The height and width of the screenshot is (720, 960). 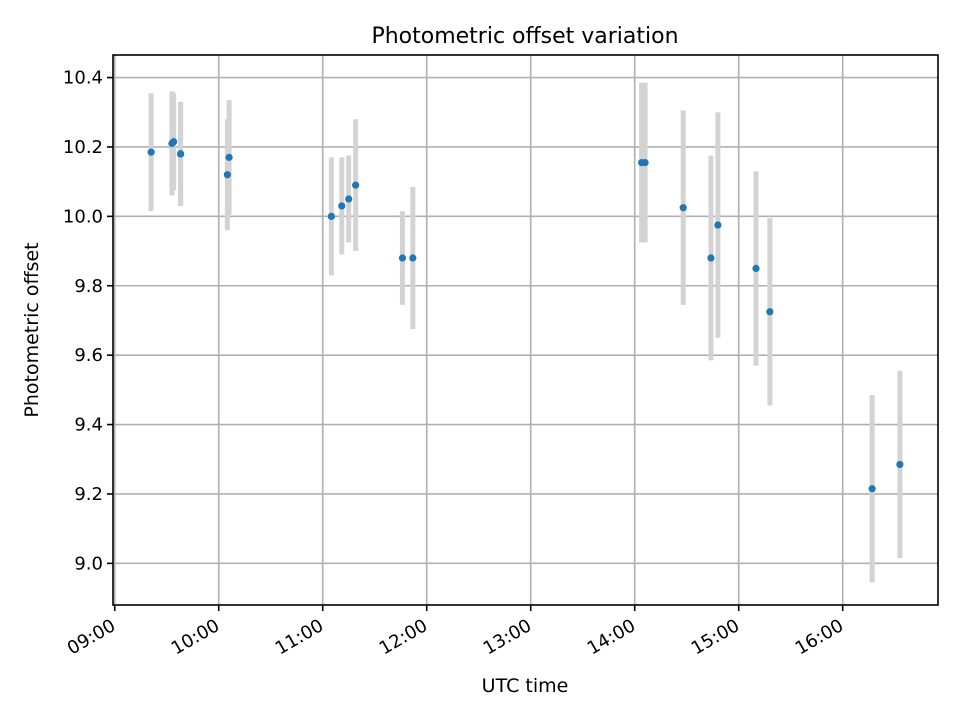 What do you see at coordinates (525, 686) in the screenshot?
I see `x-axis-label: UTC time` at bounding box center [525, 686].